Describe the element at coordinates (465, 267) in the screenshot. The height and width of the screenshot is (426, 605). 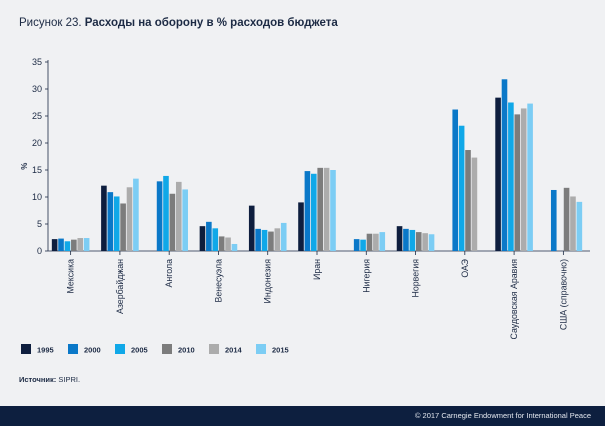
I see `category-label: ОАЭ` at that location.